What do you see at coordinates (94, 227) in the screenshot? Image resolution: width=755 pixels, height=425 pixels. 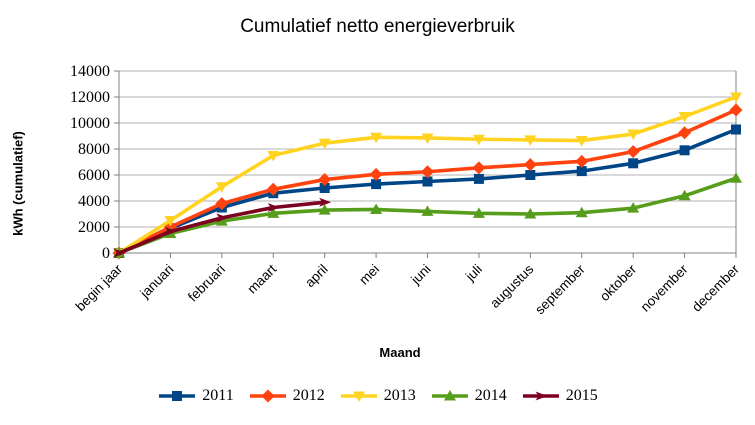 I see `y-tick-label: 2000` at bounding box center [94, 227].